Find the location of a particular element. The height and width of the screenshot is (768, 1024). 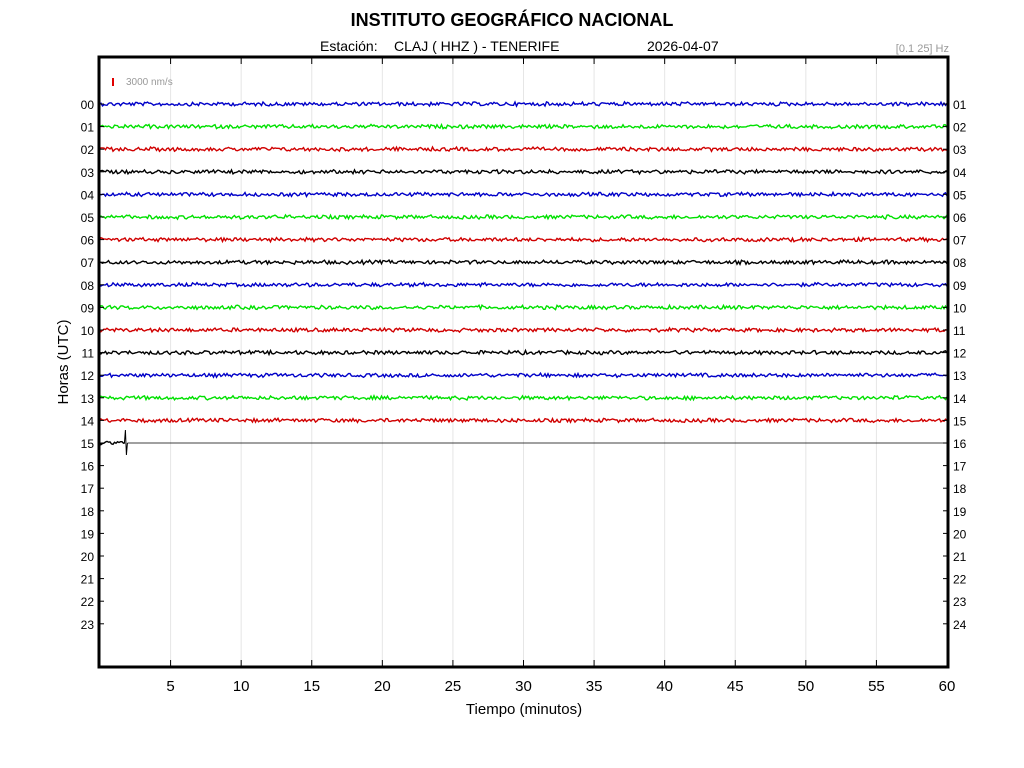

y-tick-label-left: 23 is located at coordinates (88, 625).